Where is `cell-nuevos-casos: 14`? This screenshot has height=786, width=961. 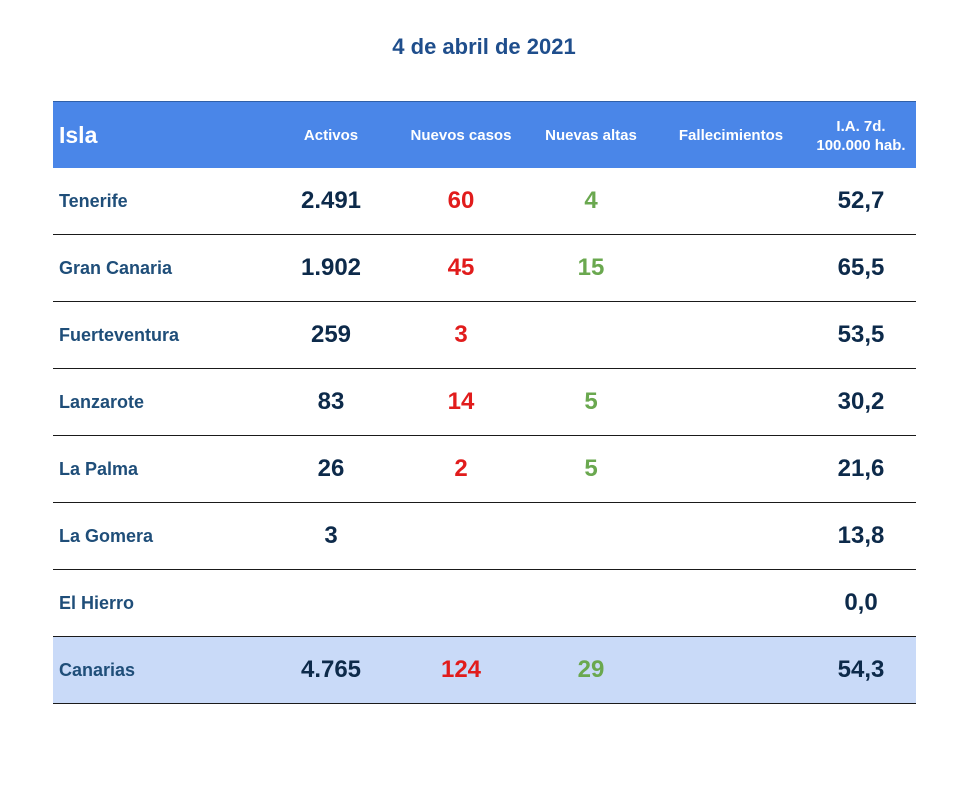 cell-nuevos-casos: 14 is located at coordinates (461, 401).